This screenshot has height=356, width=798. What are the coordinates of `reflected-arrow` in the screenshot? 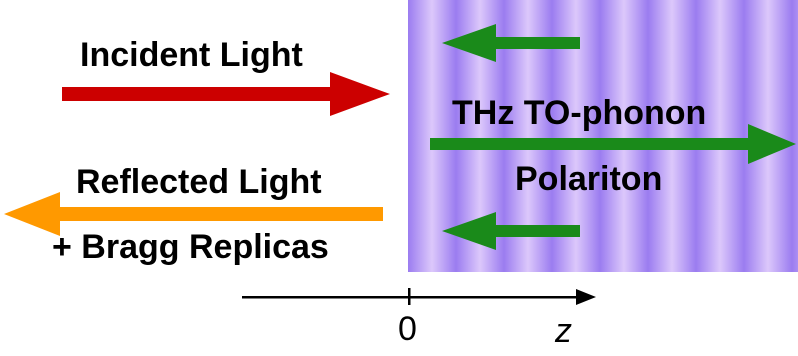 It's located at (193, 214).